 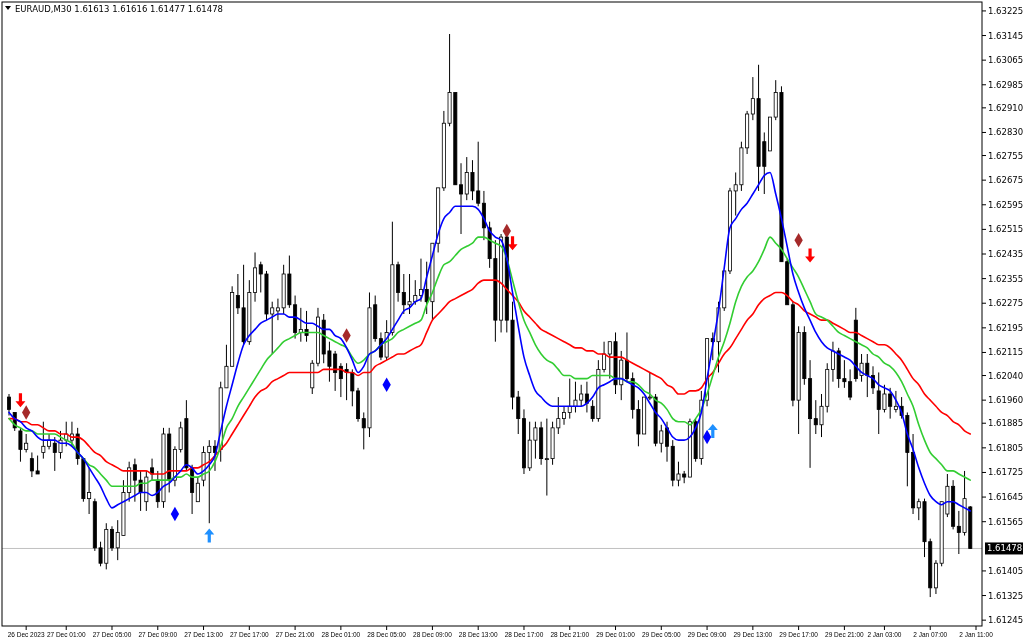 What do you see at coordinates (1006, 60) in the screenshot?
I see `y-tick-label: 1.63065` at bounding box center [1006, 60].